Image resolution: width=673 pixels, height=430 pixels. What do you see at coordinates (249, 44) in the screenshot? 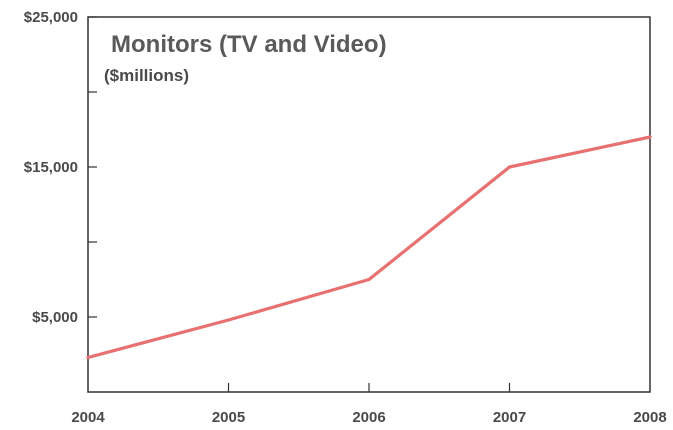
I see `chart-title: Monitors (TV and Video)` at bounding box center [249, 44].